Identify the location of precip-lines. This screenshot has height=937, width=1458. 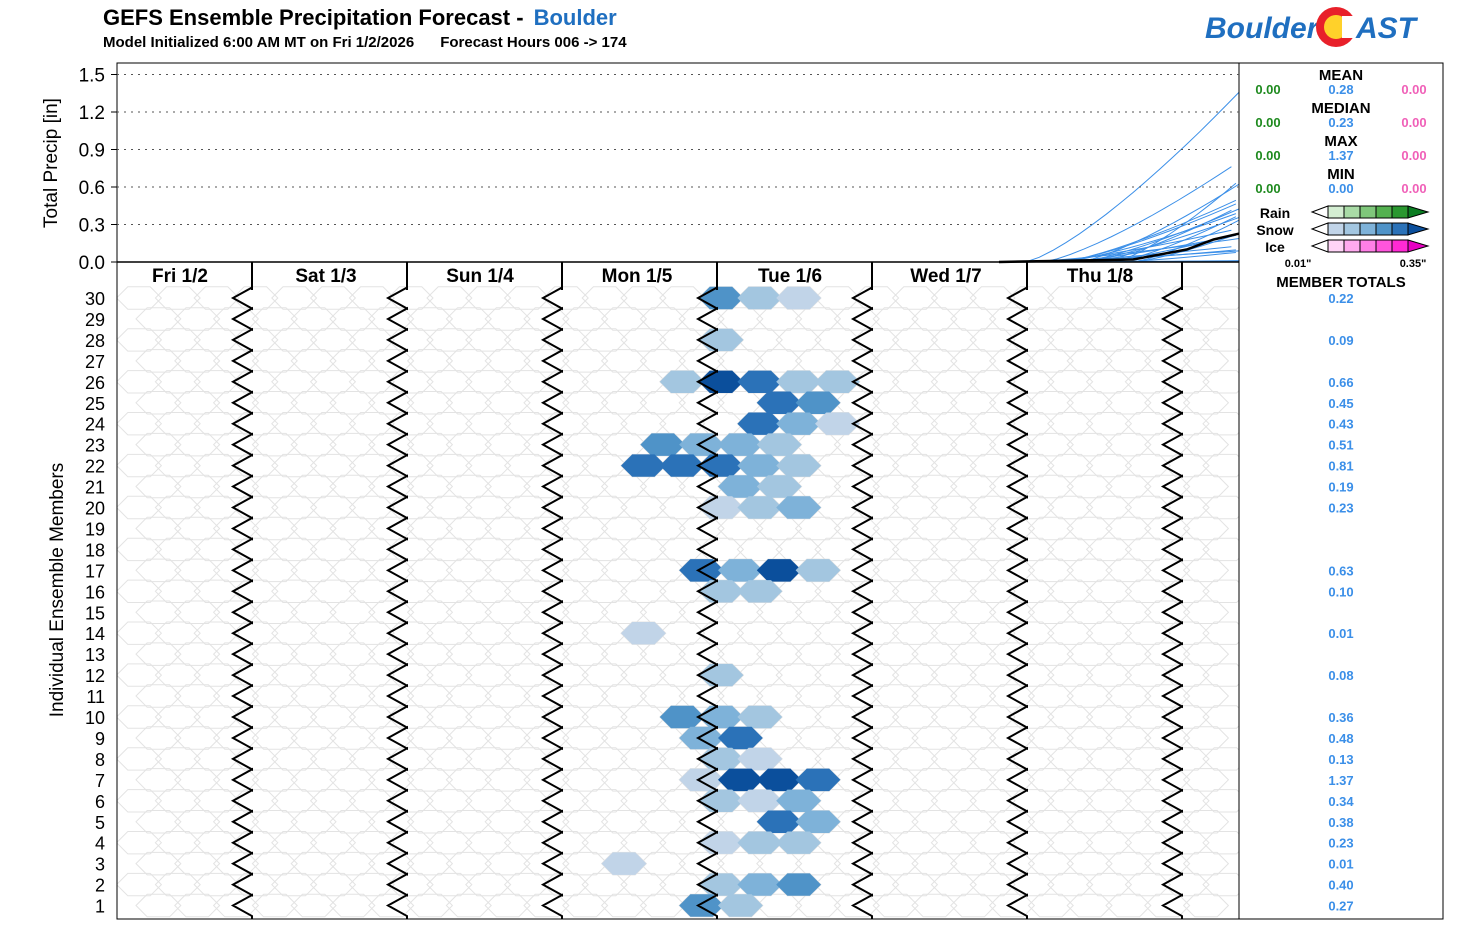
(1118, 177).